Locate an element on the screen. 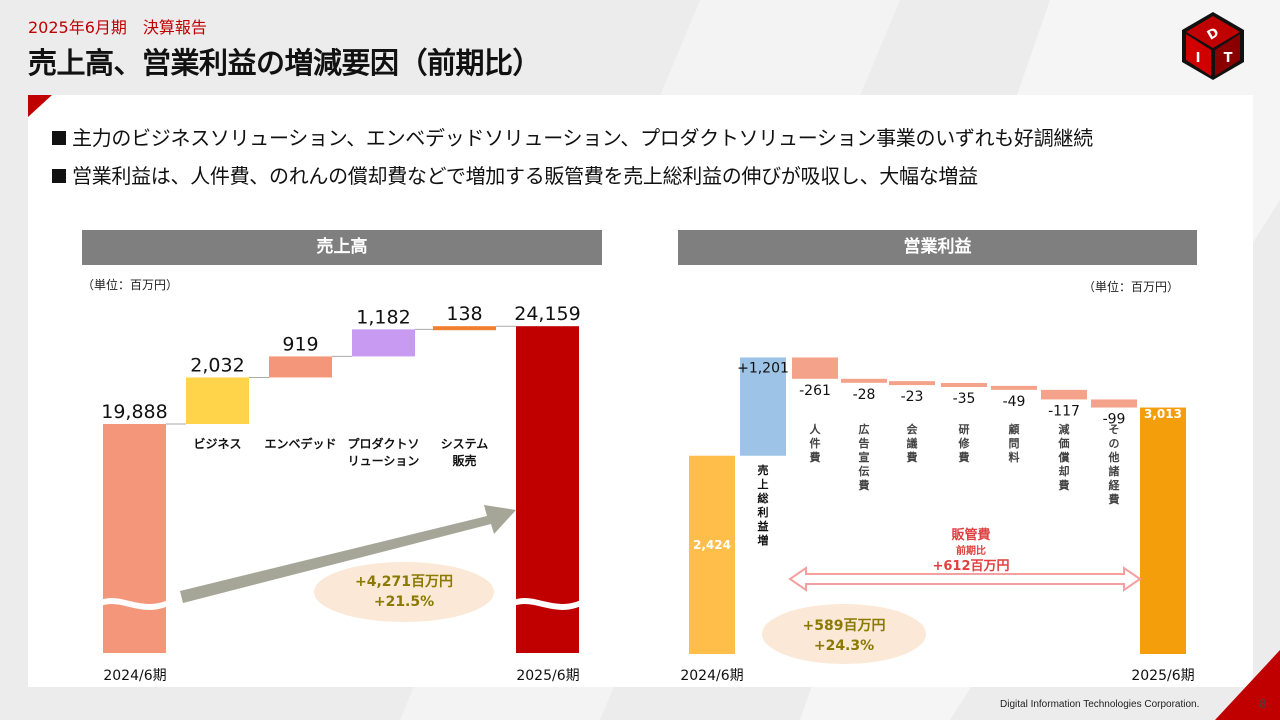 Image resolution: width=1280 pixels, height=720 pixels. profit-value-label: -49 is located at coordinates (1014, 402).